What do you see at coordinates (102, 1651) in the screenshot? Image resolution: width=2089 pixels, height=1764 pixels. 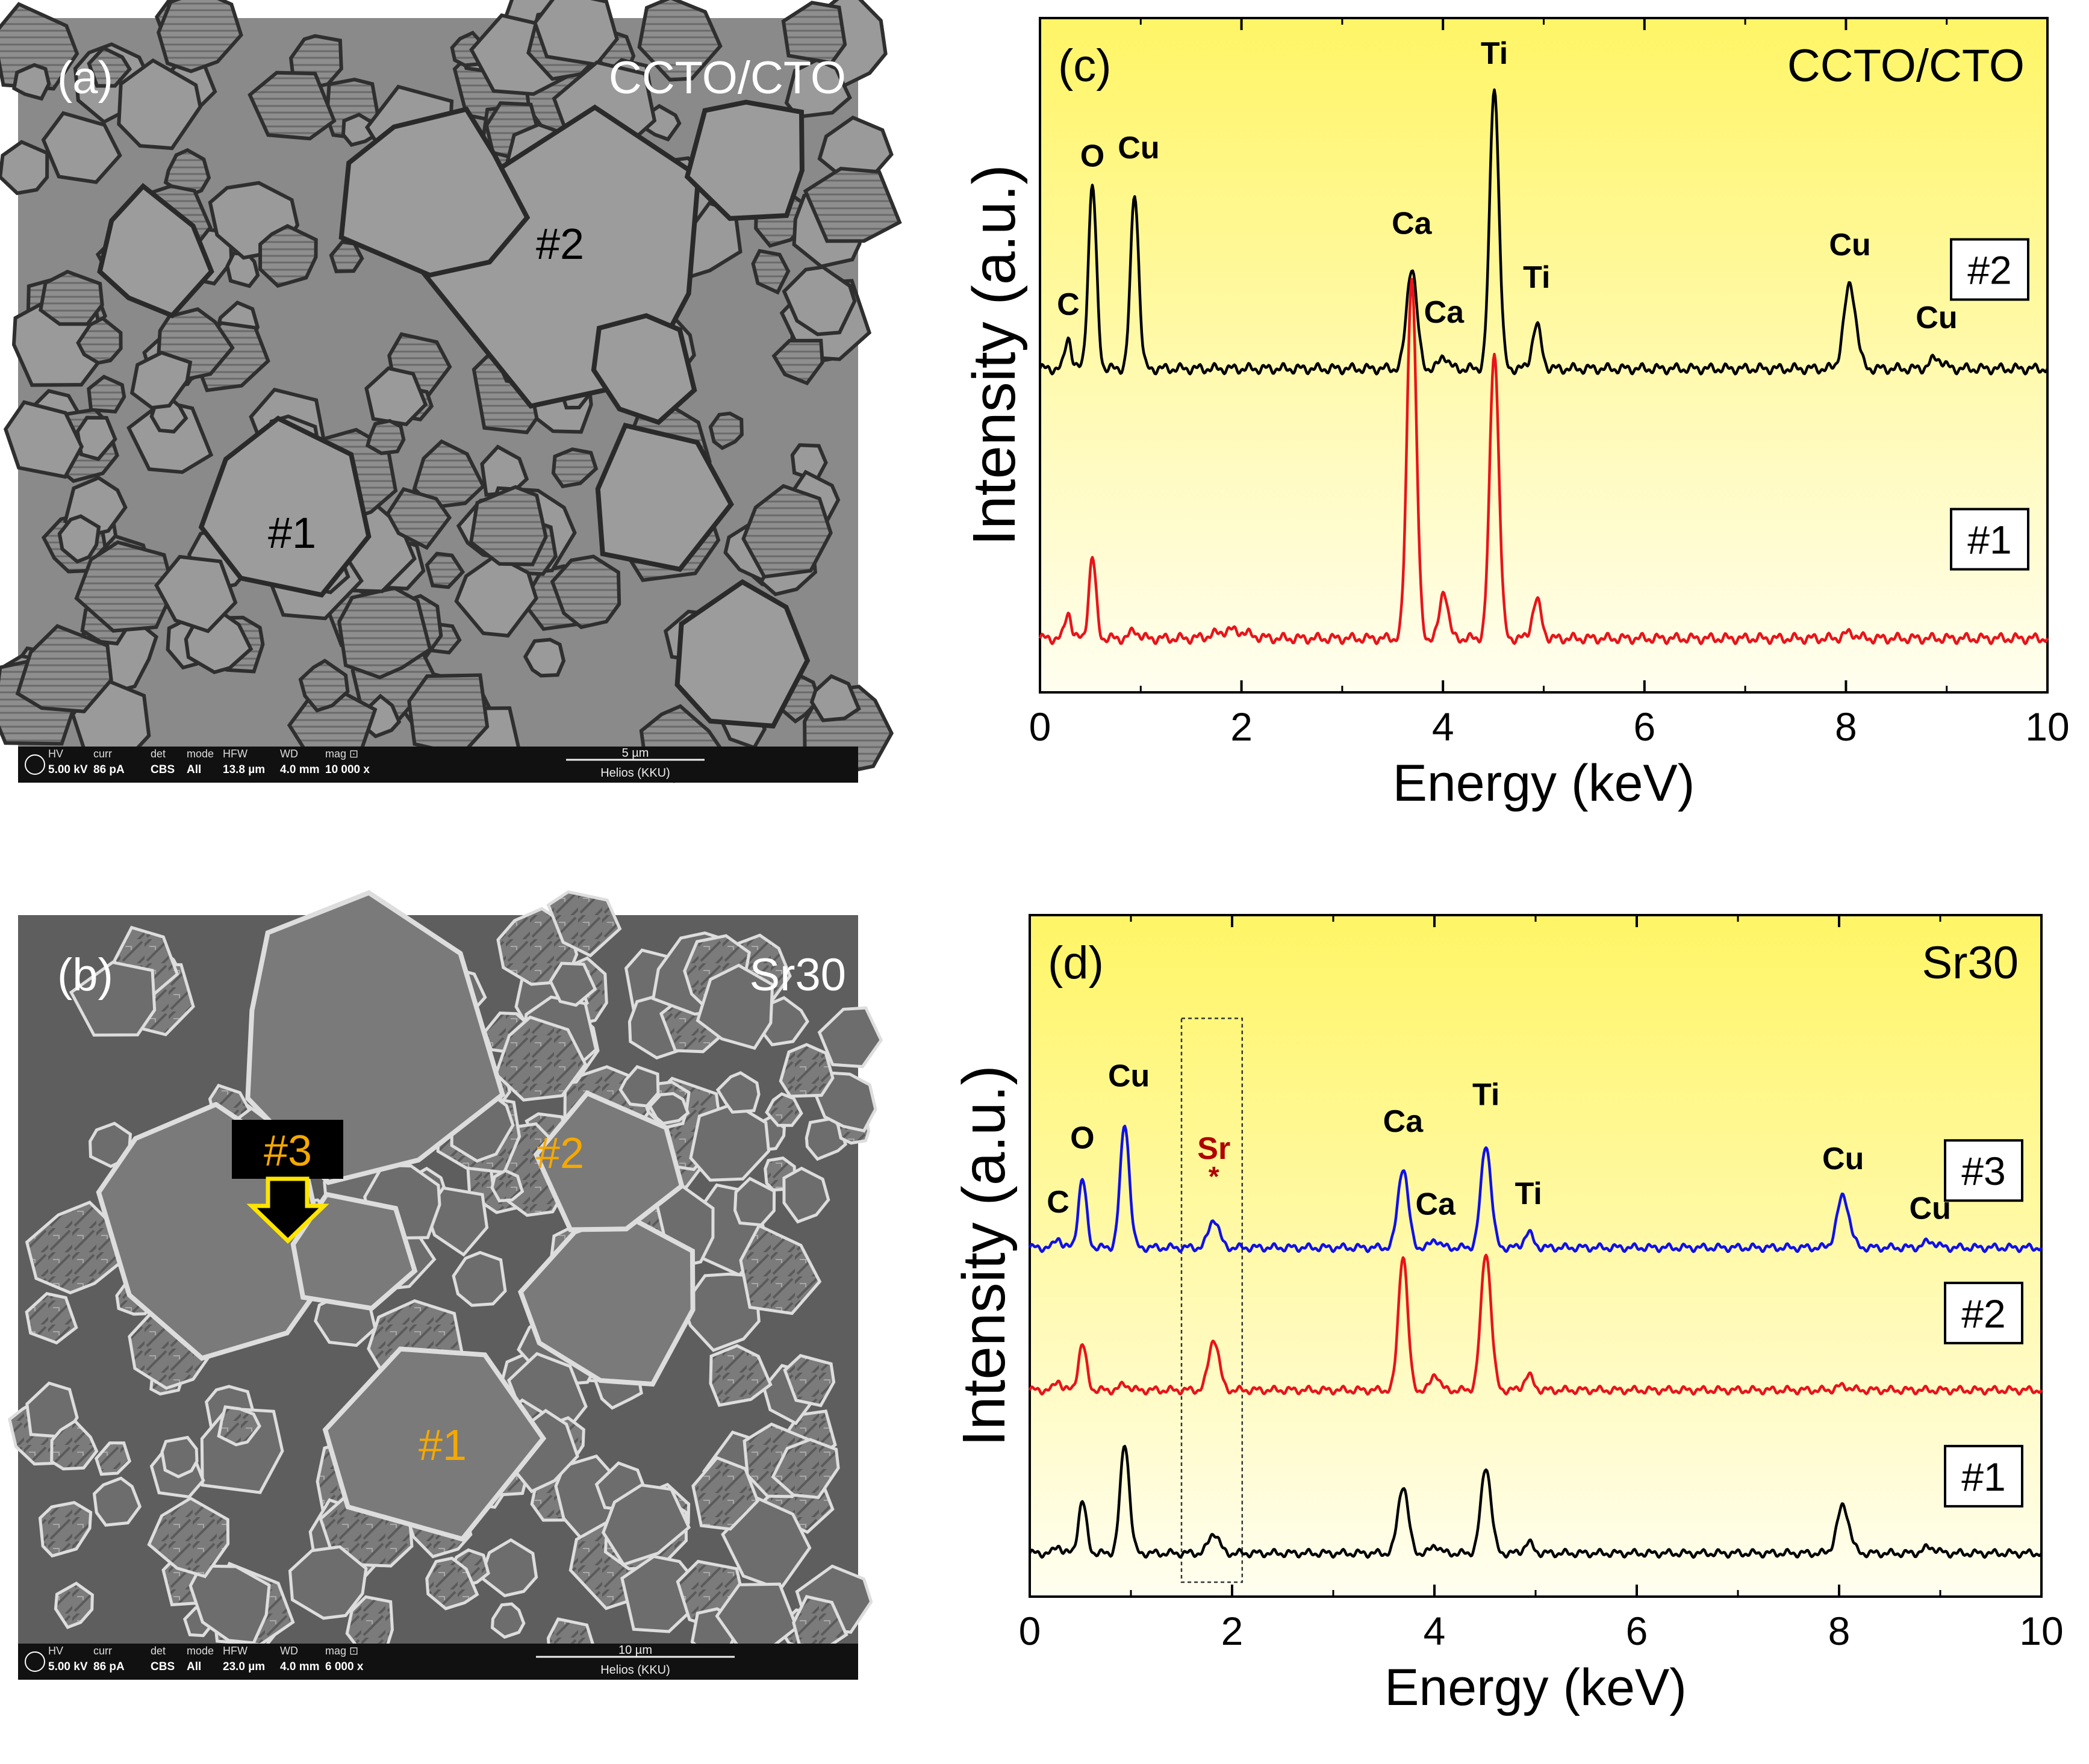 I see `sem-info-header: curr` at bounding box center [102, 1651].